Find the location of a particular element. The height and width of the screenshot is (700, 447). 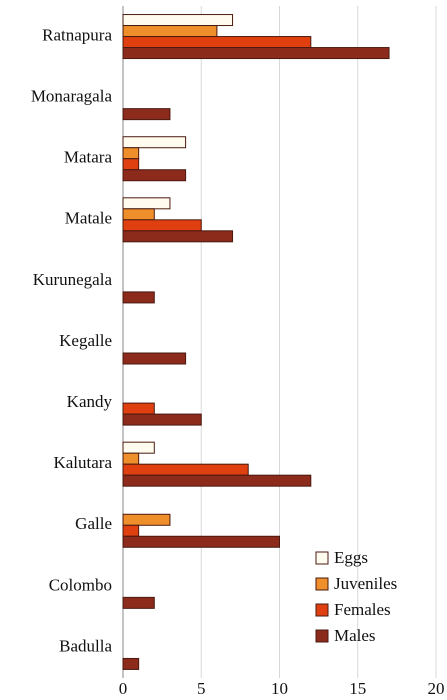

y-tick-label: Kalutara is located at coordinates (82, 462).